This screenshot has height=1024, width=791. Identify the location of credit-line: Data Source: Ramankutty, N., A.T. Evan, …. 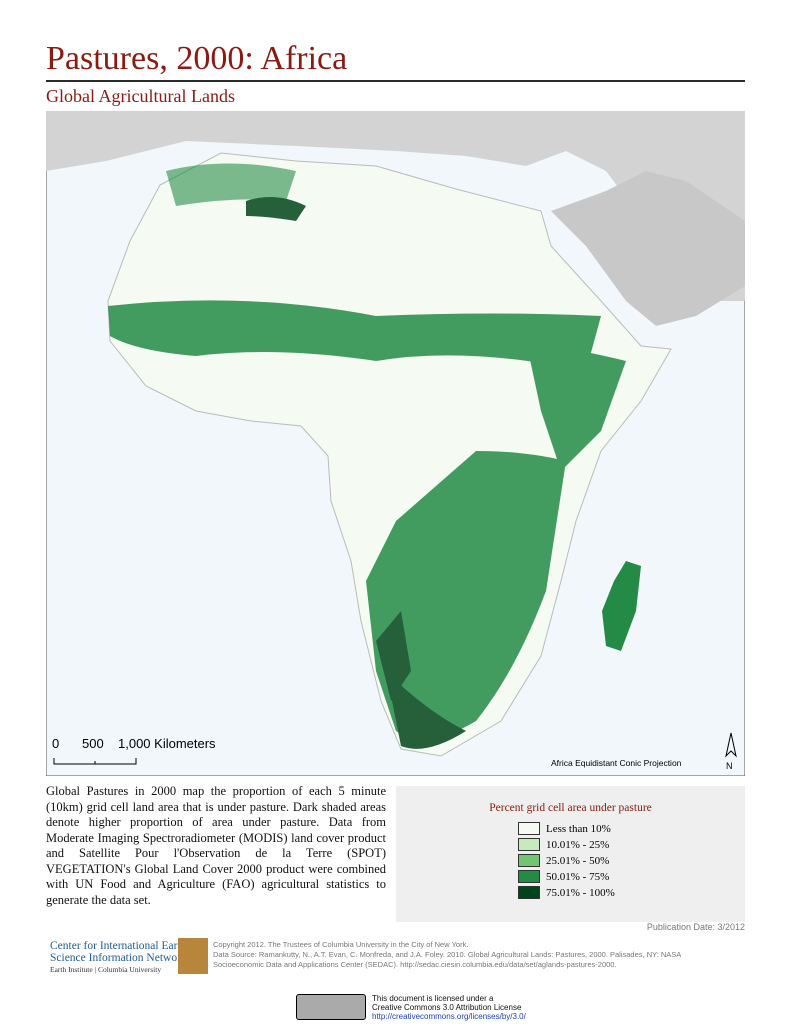
(447, 954).